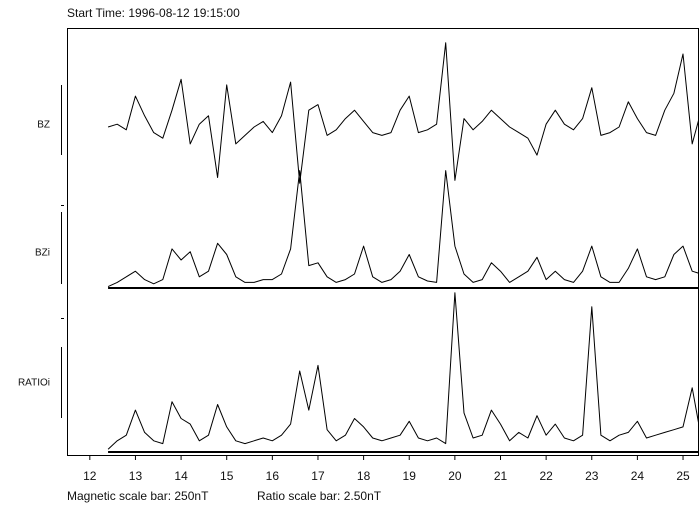 Image resolution: width=699 pixels, height=517 pixels. I want to click on x-tick-label: 23, so click(592, 476).